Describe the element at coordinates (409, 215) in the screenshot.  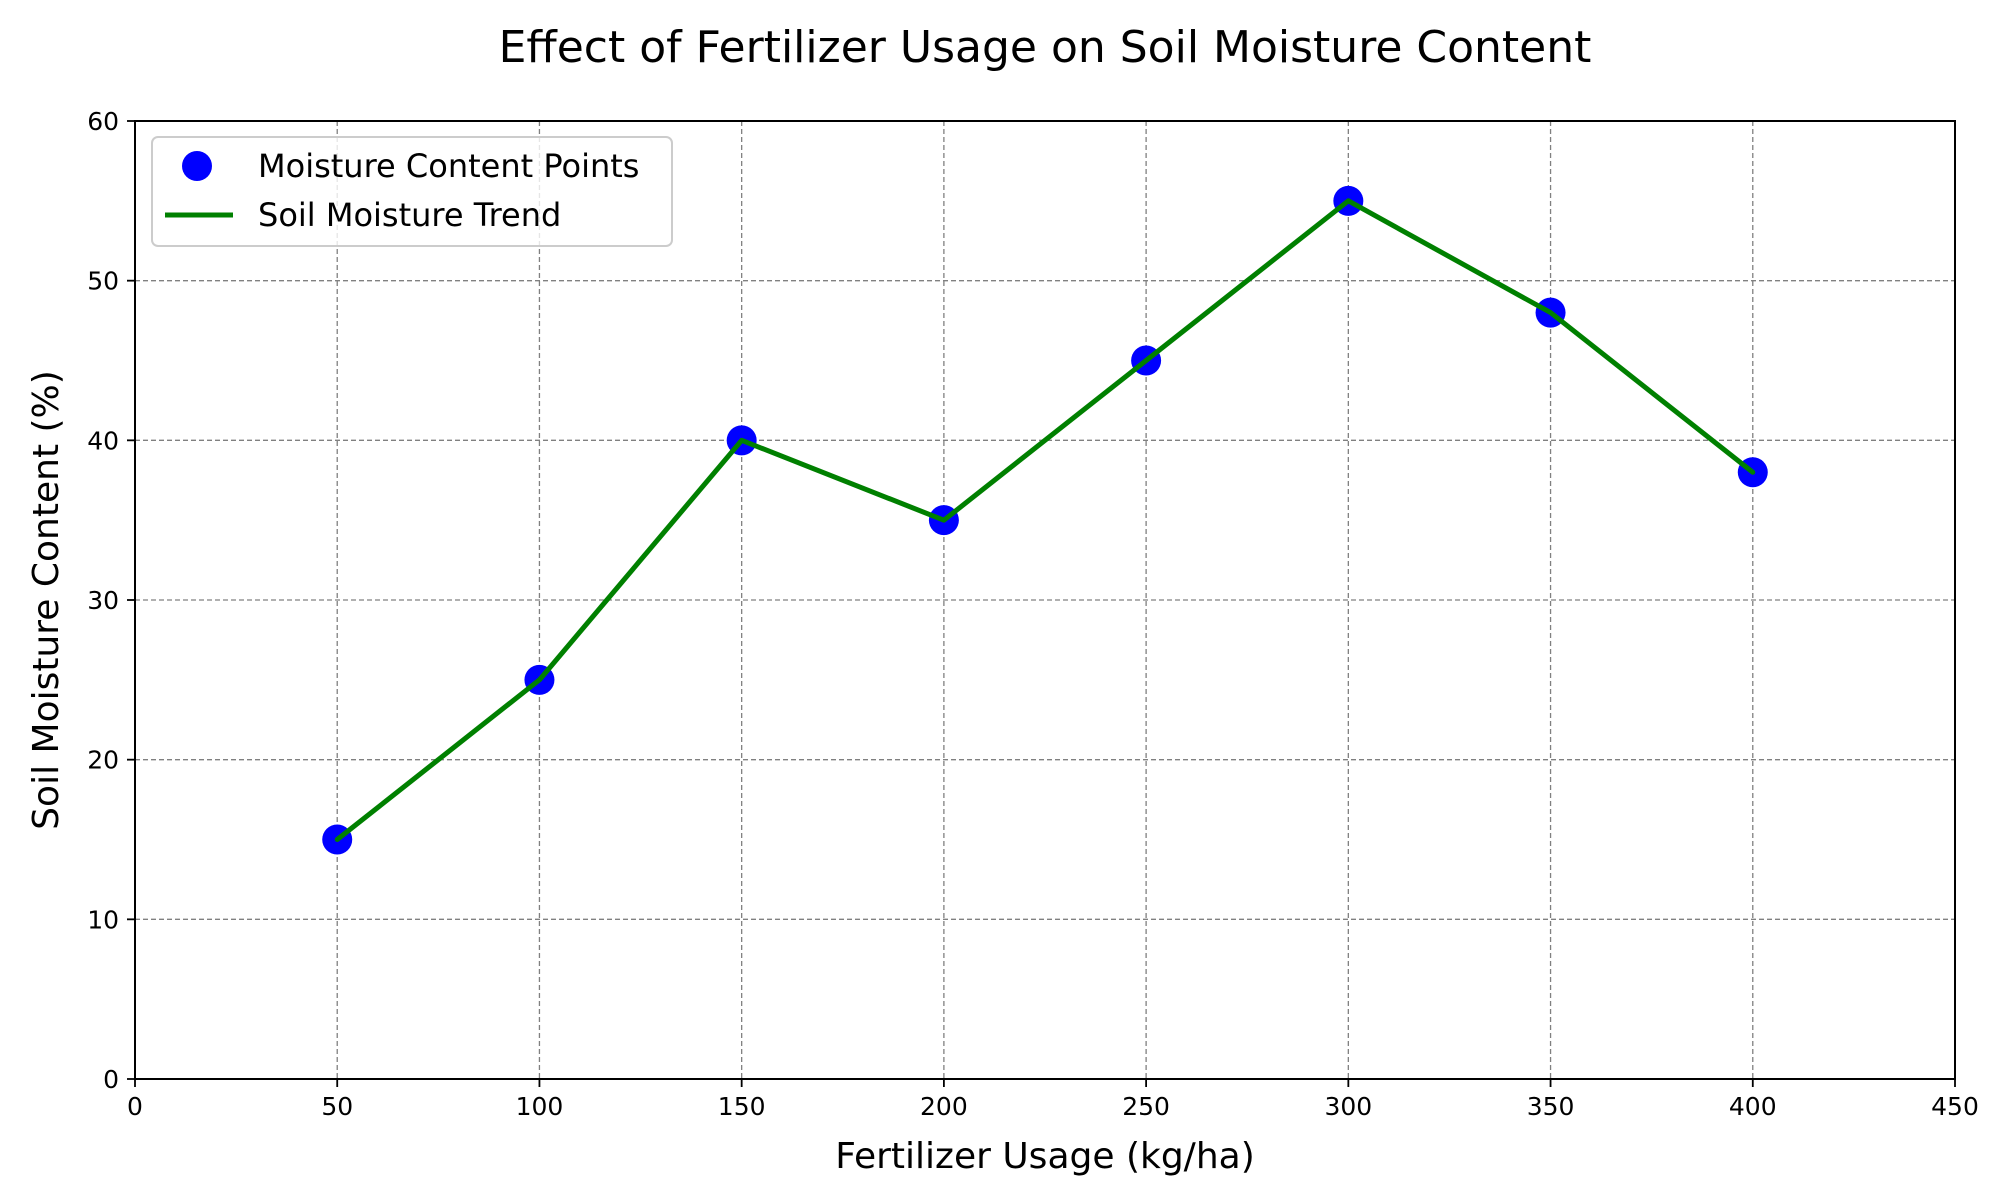
I see `legend-label-line: Soil Moisture Trend` at that location.